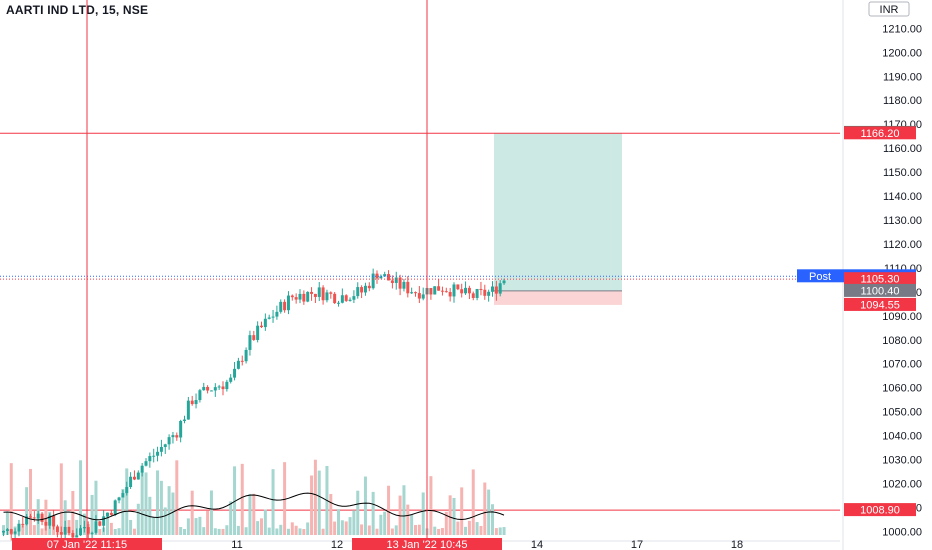  What do you see at coordinates (87, 544) in the screenshot?
I see `crosshair-time-label: 07 Jan '22 11:15` at bounding box center [87, 544].